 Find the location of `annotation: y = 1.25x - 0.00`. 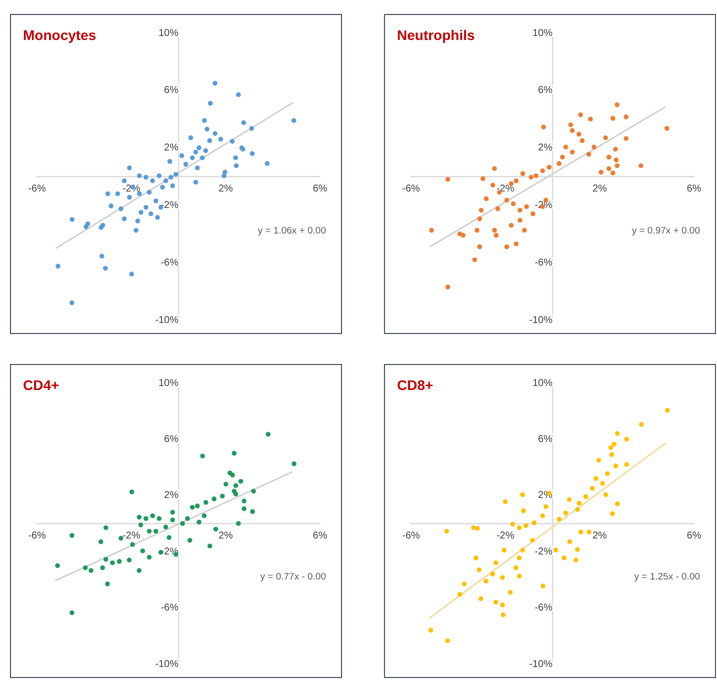

annotation: y = 1.25x - 0.00 is located at coordinates (667, 577).